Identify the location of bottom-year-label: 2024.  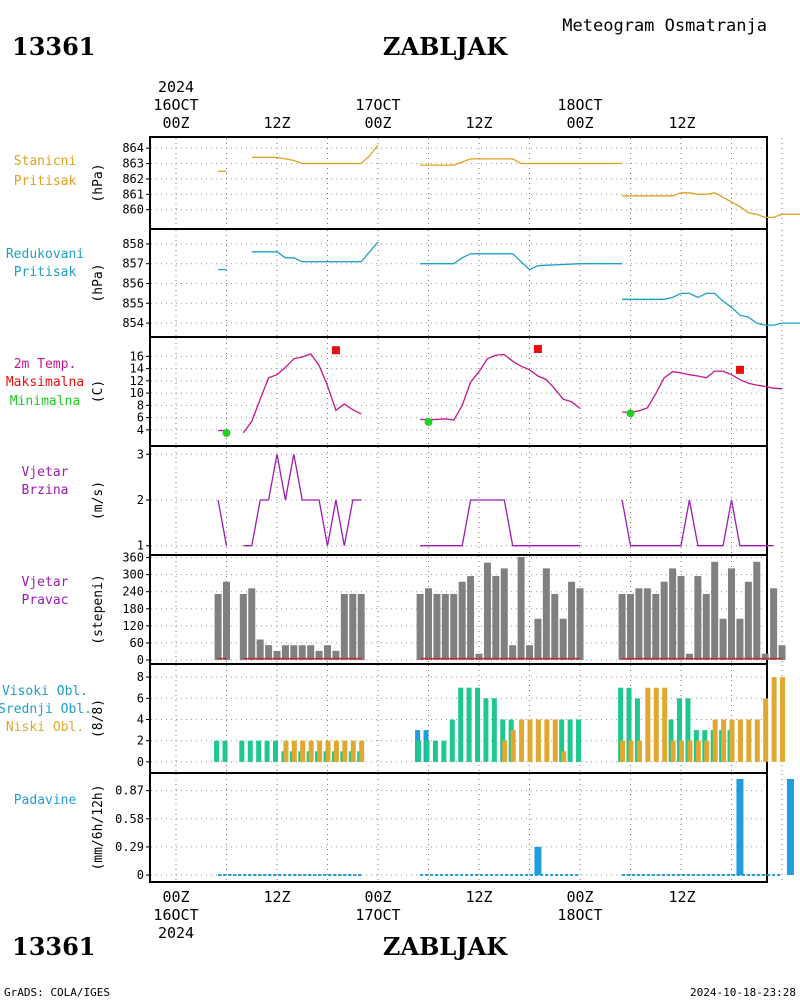
(176, 933).